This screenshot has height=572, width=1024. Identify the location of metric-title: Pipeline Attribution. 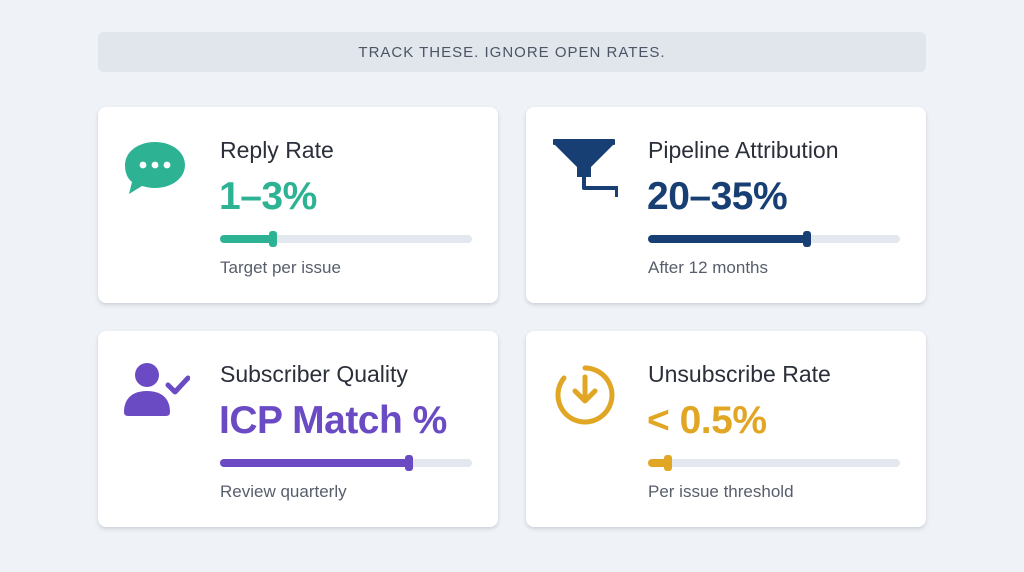
(743, 150).